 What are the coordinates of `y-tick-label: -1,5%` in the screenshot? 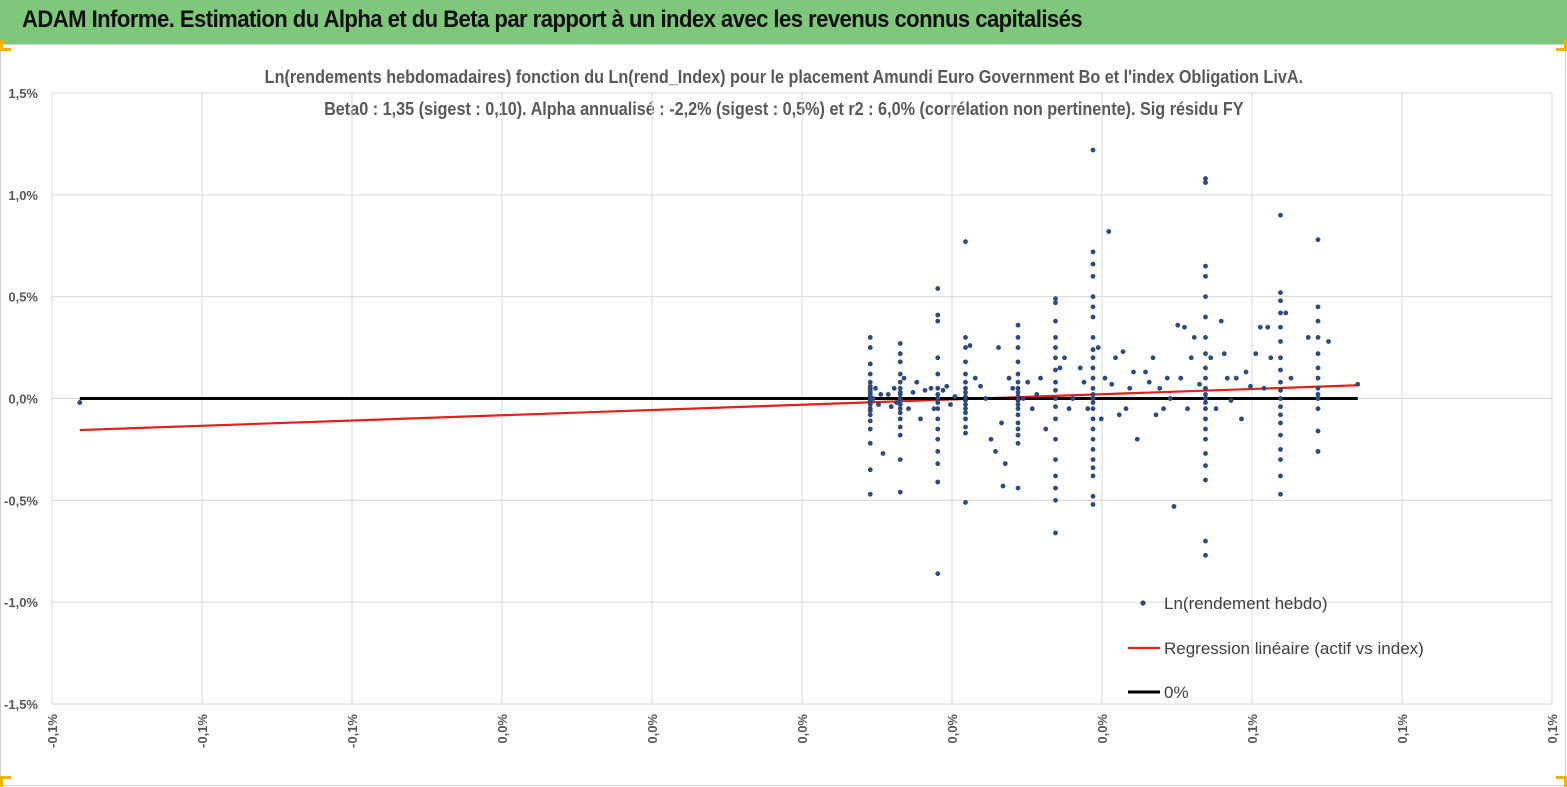 It's located at (21, 704).